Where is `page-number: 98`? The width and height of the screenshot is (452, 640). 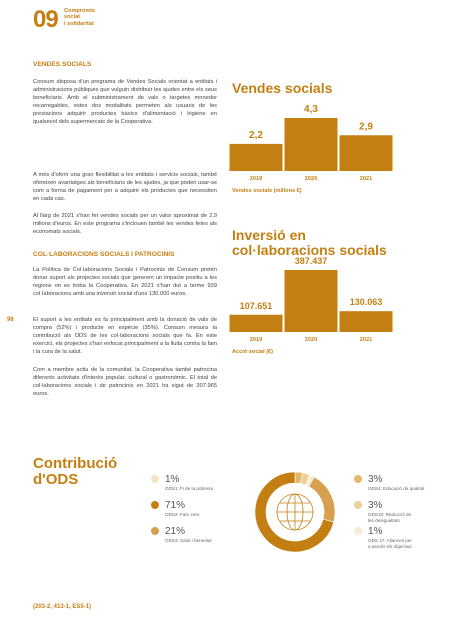 page-number: 98 is located at coordinates (10, 320).